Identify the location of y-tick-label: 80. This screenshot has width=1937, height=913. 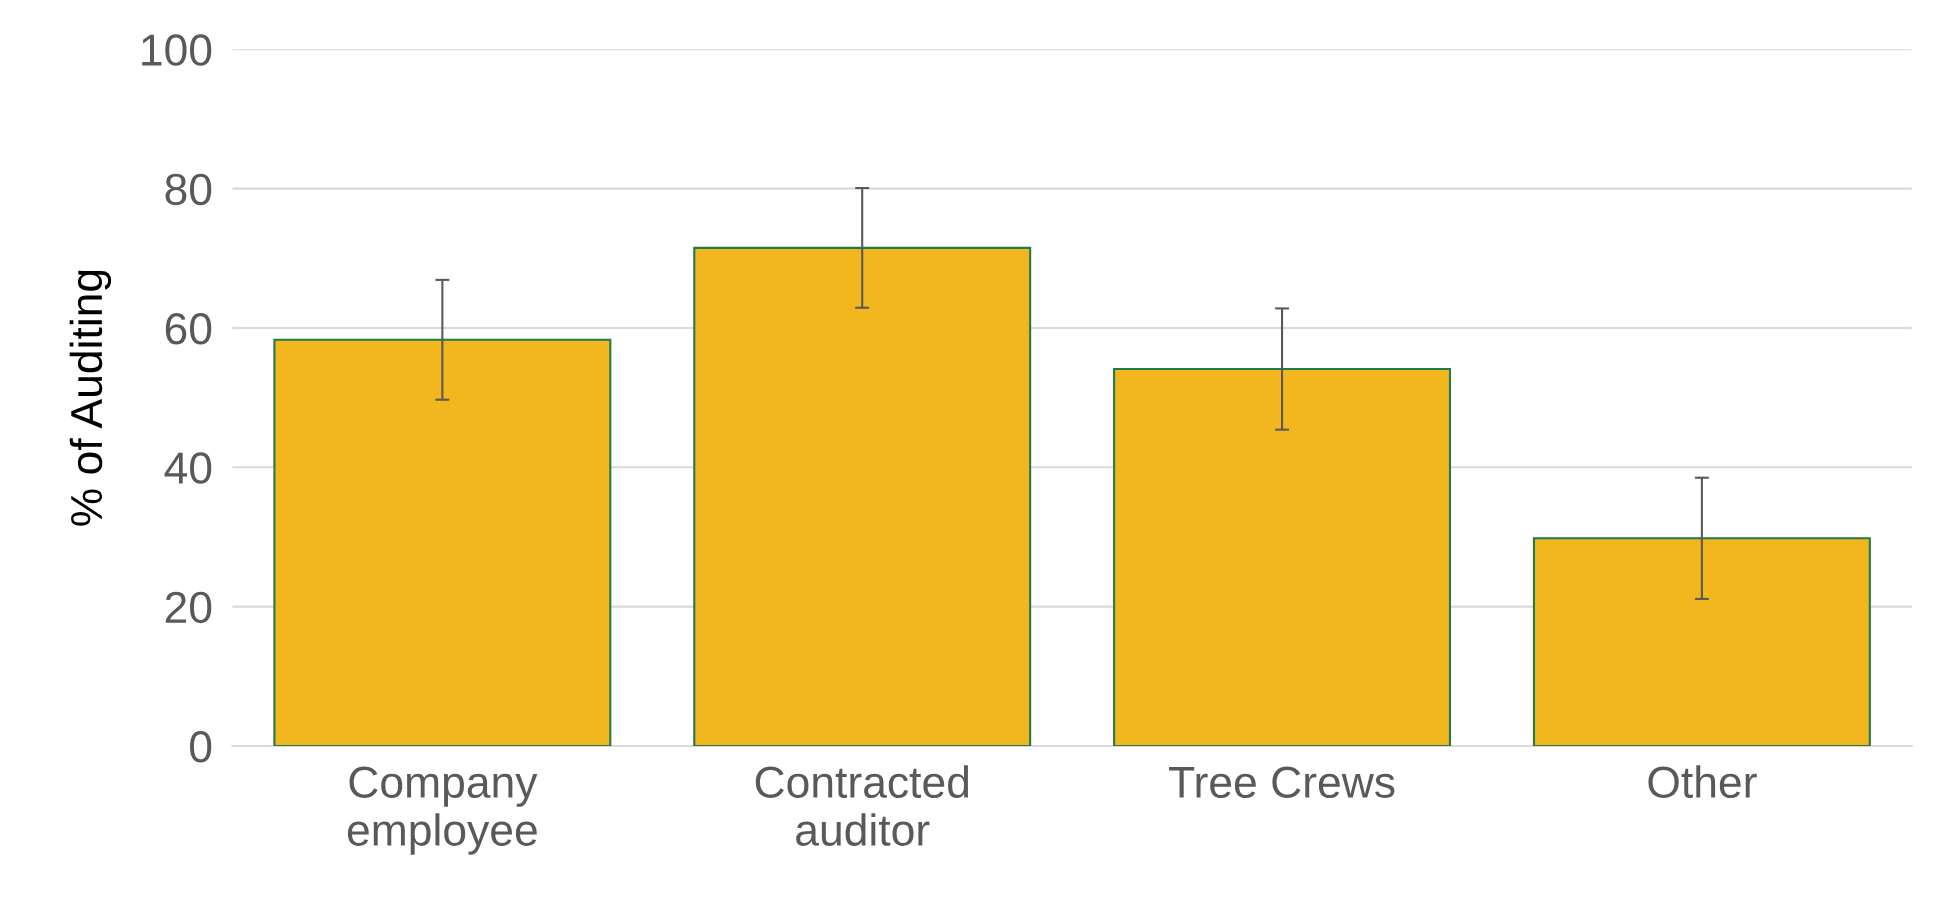
(188, 189).